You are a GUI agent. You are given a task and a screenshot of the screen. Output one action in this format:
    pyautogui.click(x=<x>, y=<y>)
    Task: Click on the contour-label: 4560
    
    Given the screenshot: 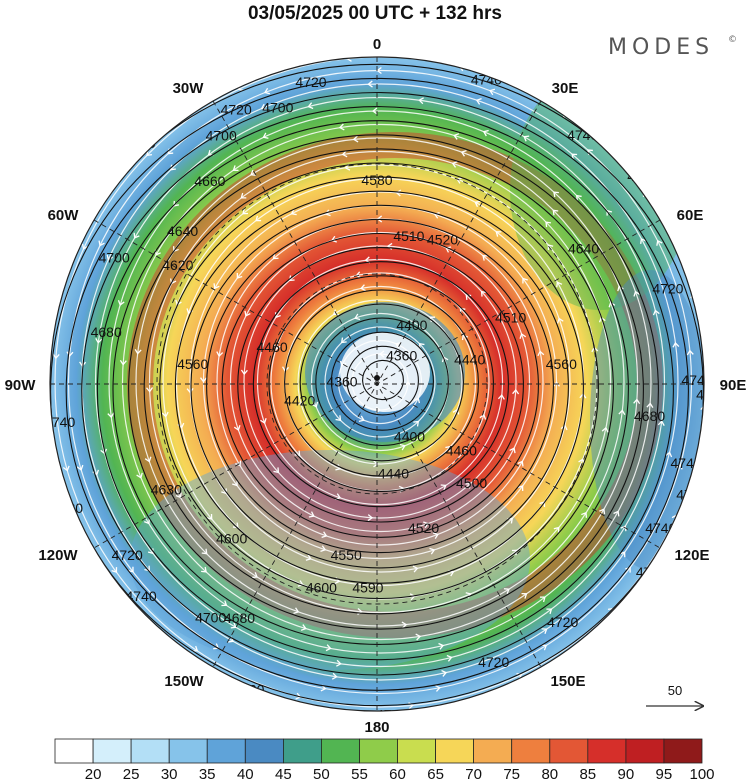 What is the action you would take?
    pyautogui.click(x=561, y=364)
    